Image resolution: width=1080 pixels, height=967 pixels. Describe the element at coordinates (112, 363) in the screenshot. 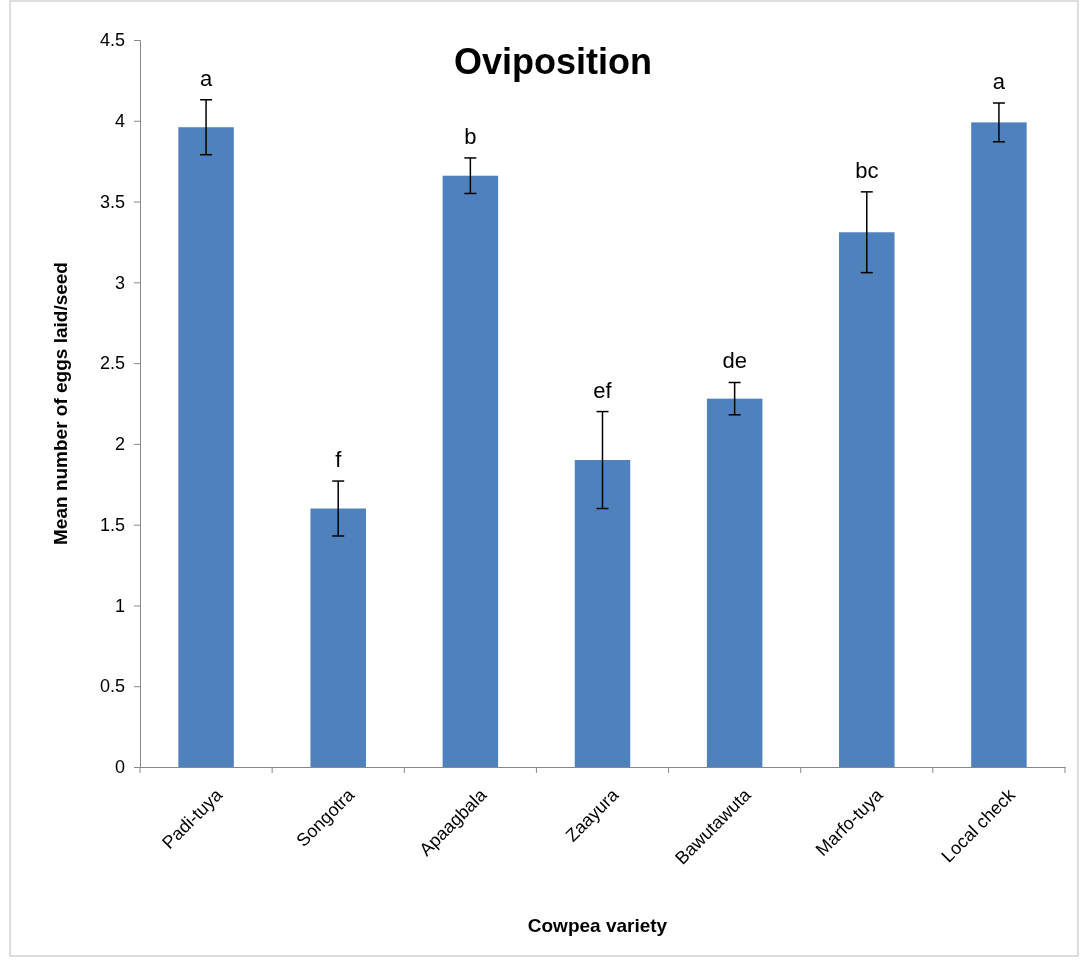

I see `y-tick-label: 2.5` at that location.